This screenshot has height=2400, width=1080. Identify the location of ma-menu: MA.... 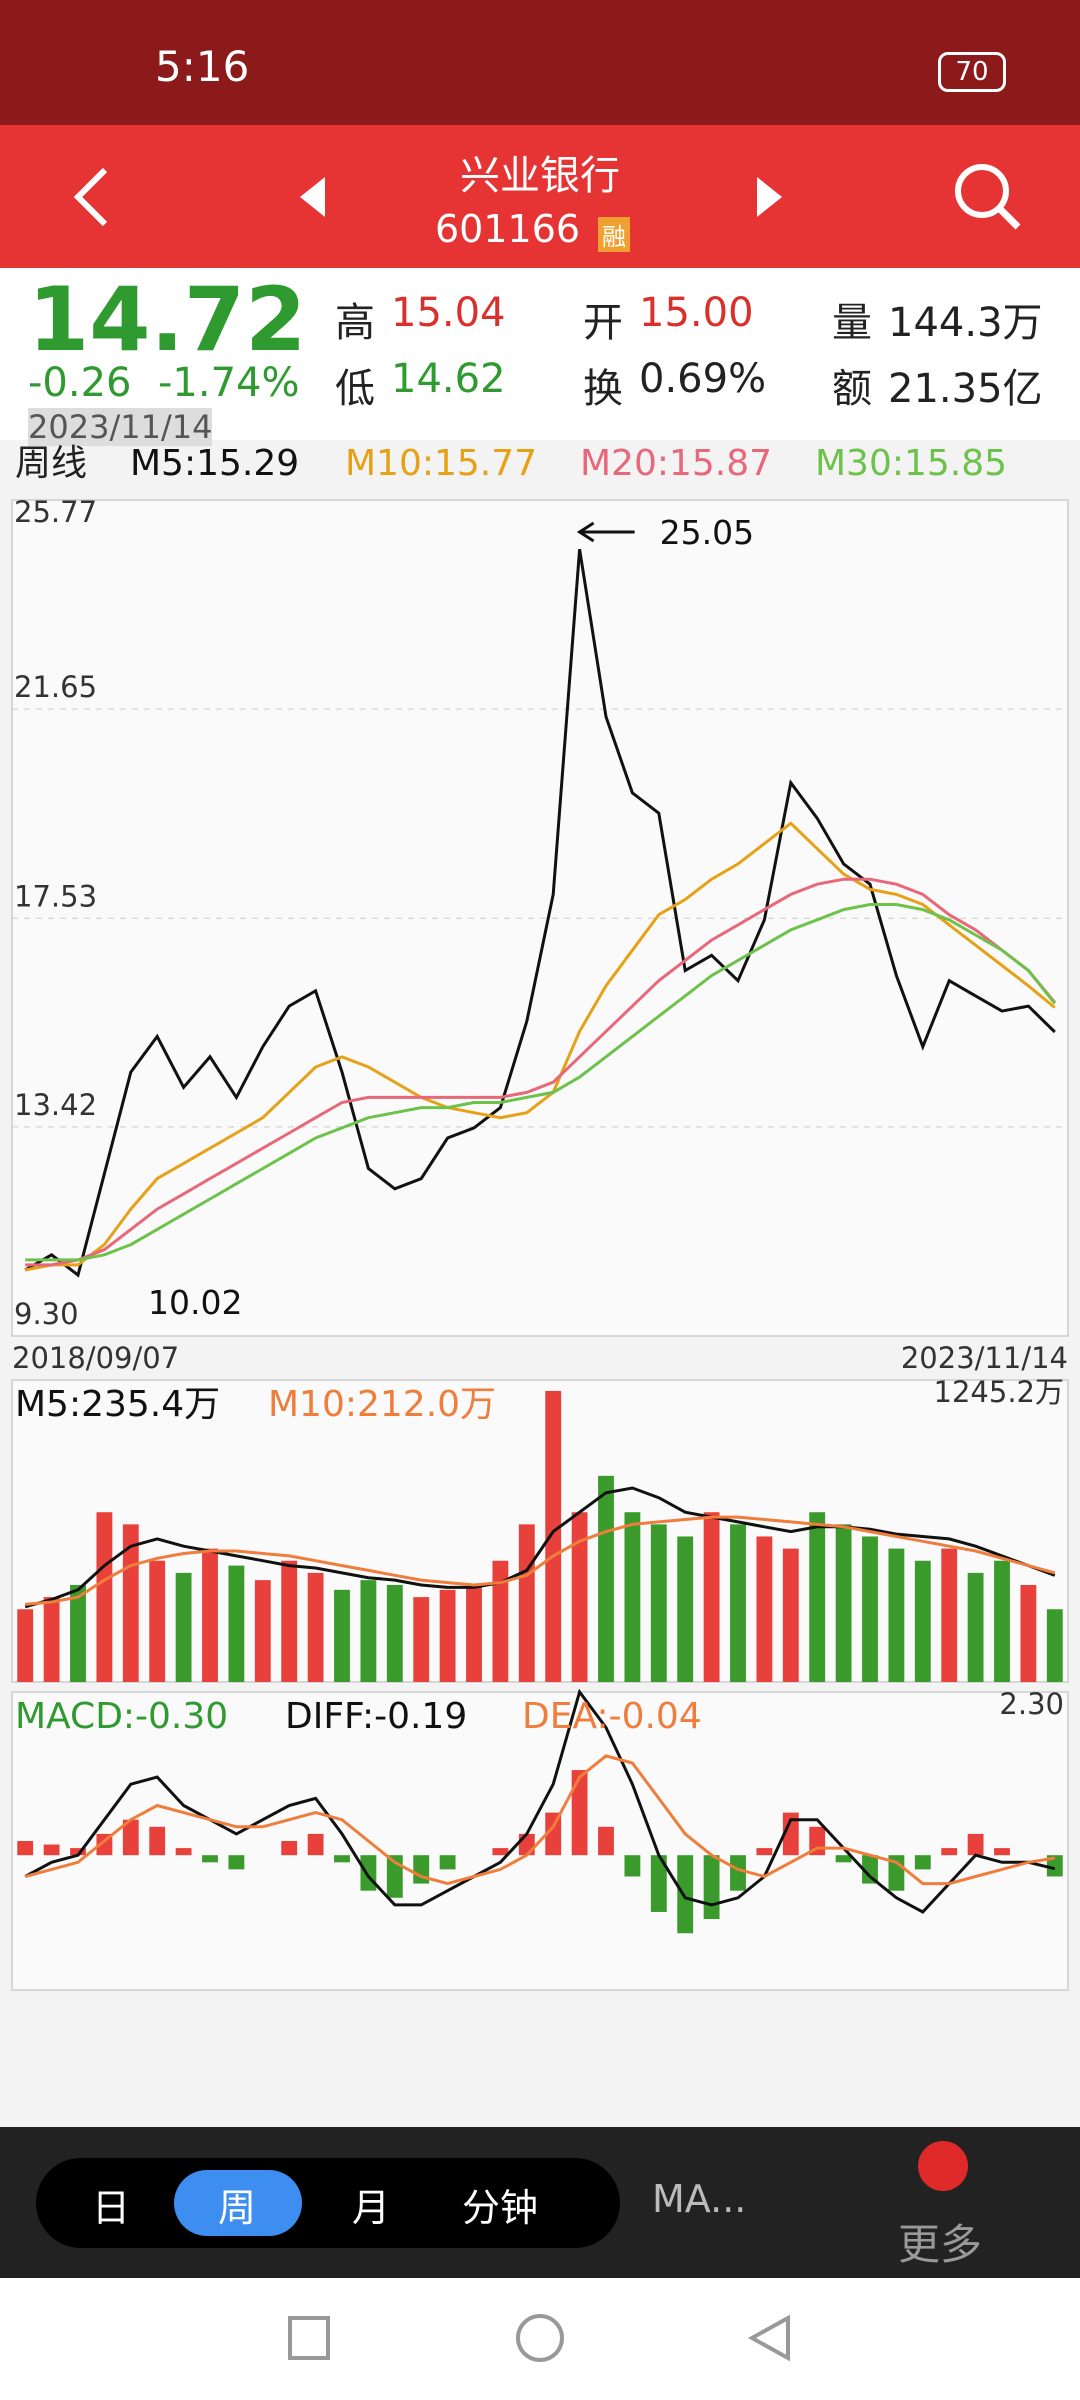
(699, 2199).